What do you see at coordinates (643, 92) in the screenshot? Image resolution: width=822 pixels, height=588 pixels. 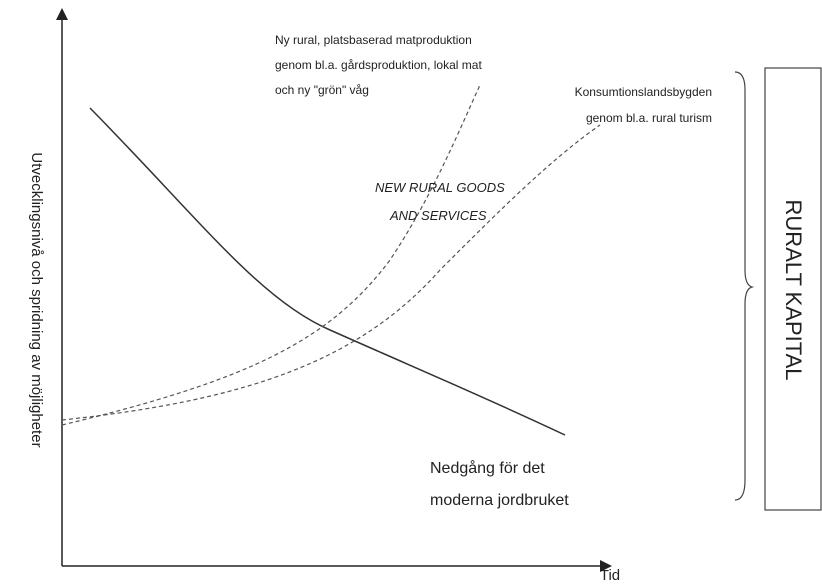 I see `annotation: Konsumtionslandsbygden` at bounding box center [643, 92].